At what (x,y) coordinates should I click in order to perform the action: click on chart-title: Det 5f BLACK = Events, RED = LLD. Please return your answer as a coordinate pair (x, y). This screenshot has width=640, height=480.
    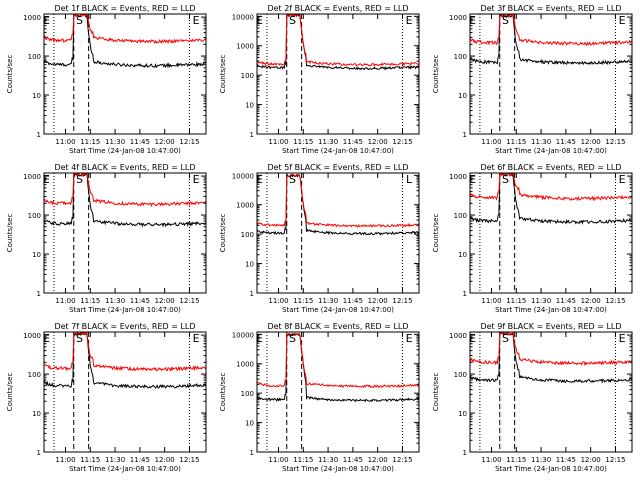
    Looking at the image, I should click on (337, 167).